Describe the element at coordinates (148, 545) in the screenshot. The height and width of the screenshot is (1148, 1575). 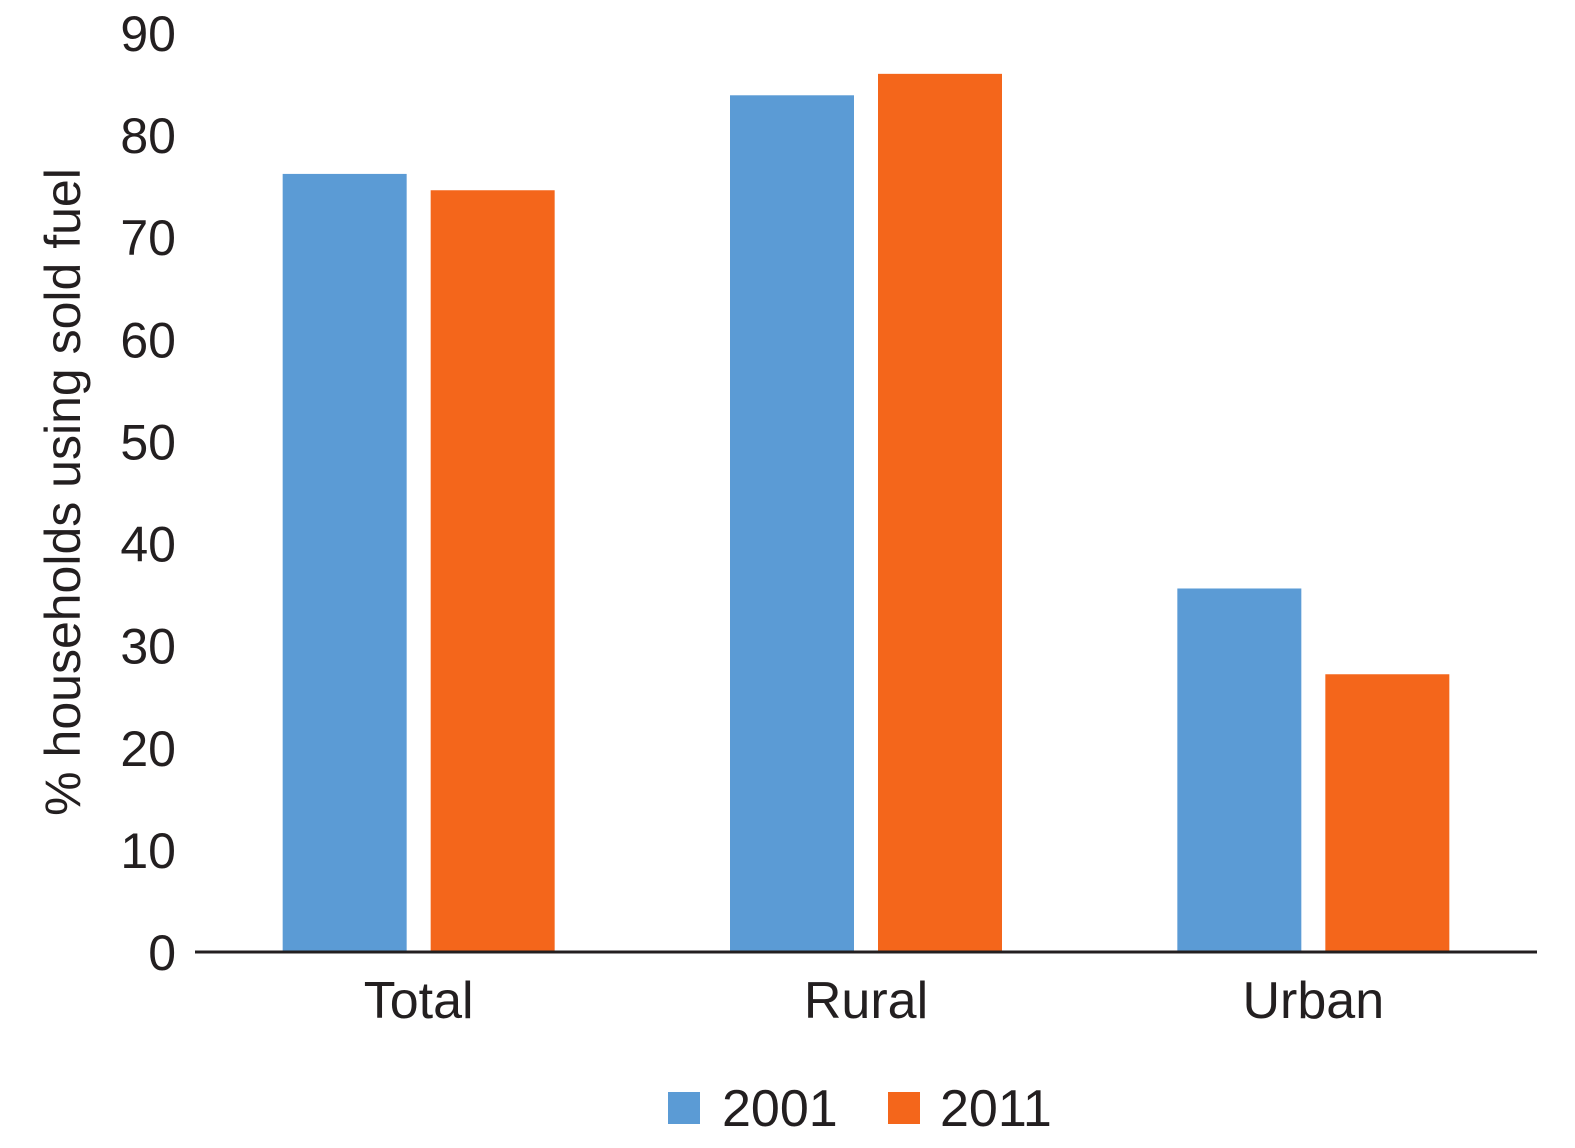
I see `y-tick-label: 40` at that location.